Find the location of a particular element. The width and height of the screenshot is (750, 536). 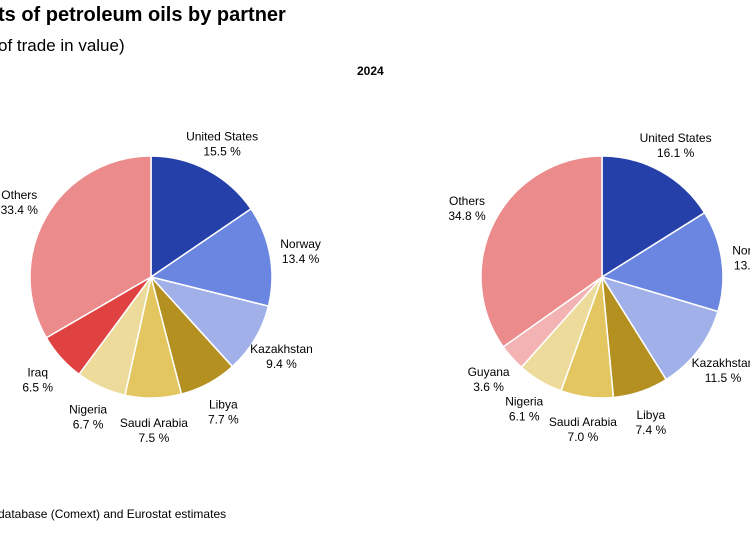

pie1-slice-norway is located at coordinates (211, 257).